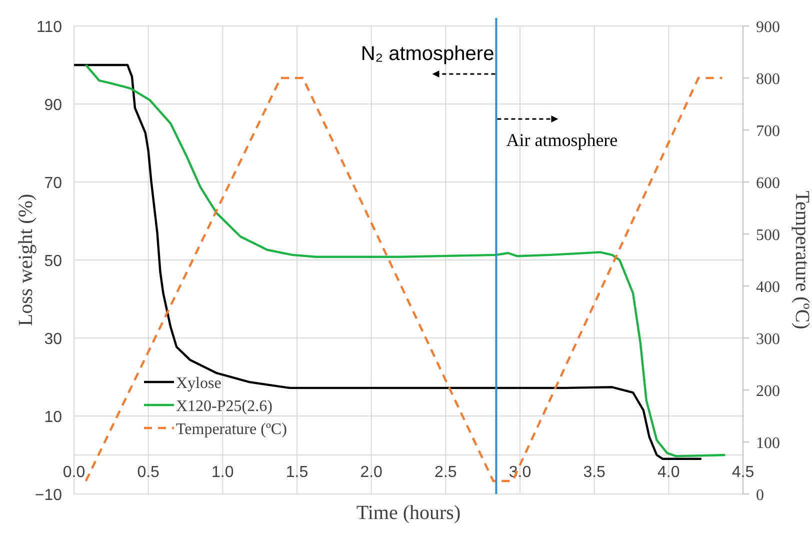 The width and height of the screenshot is (812, 539). I want to click on legend-label: X120-P25(2.6), so click(224, 406).